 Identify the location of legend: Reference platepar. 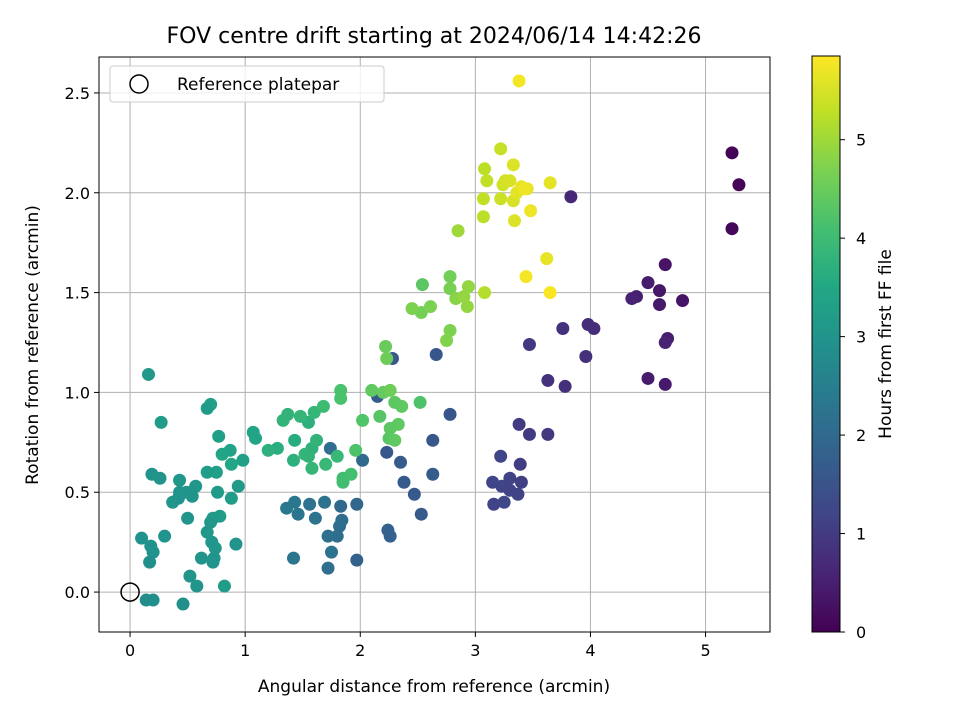
(247, 84).